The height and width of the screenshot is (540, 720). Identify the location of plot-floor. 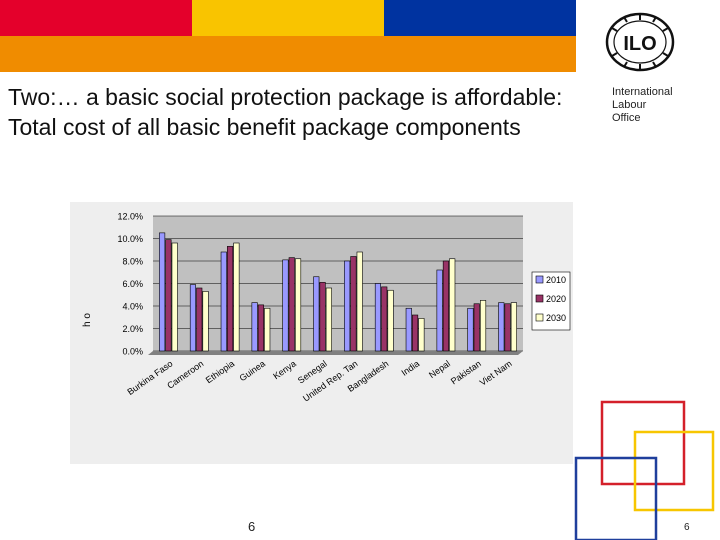
(335, 353).